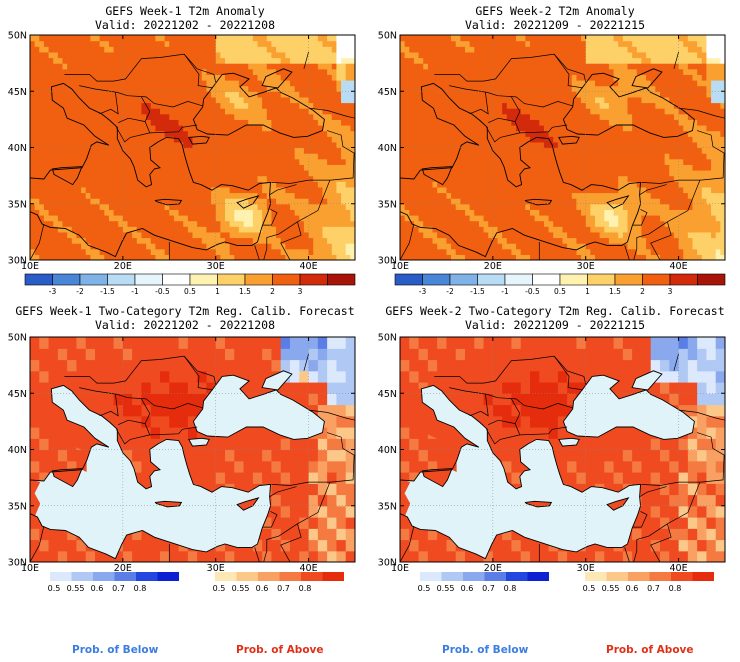  What do you see at coordinates (185, 11) in the screenshot?
I see `panel-title: GEFS Week-1 T2m Anomaly` at bounding box center [185, 11].